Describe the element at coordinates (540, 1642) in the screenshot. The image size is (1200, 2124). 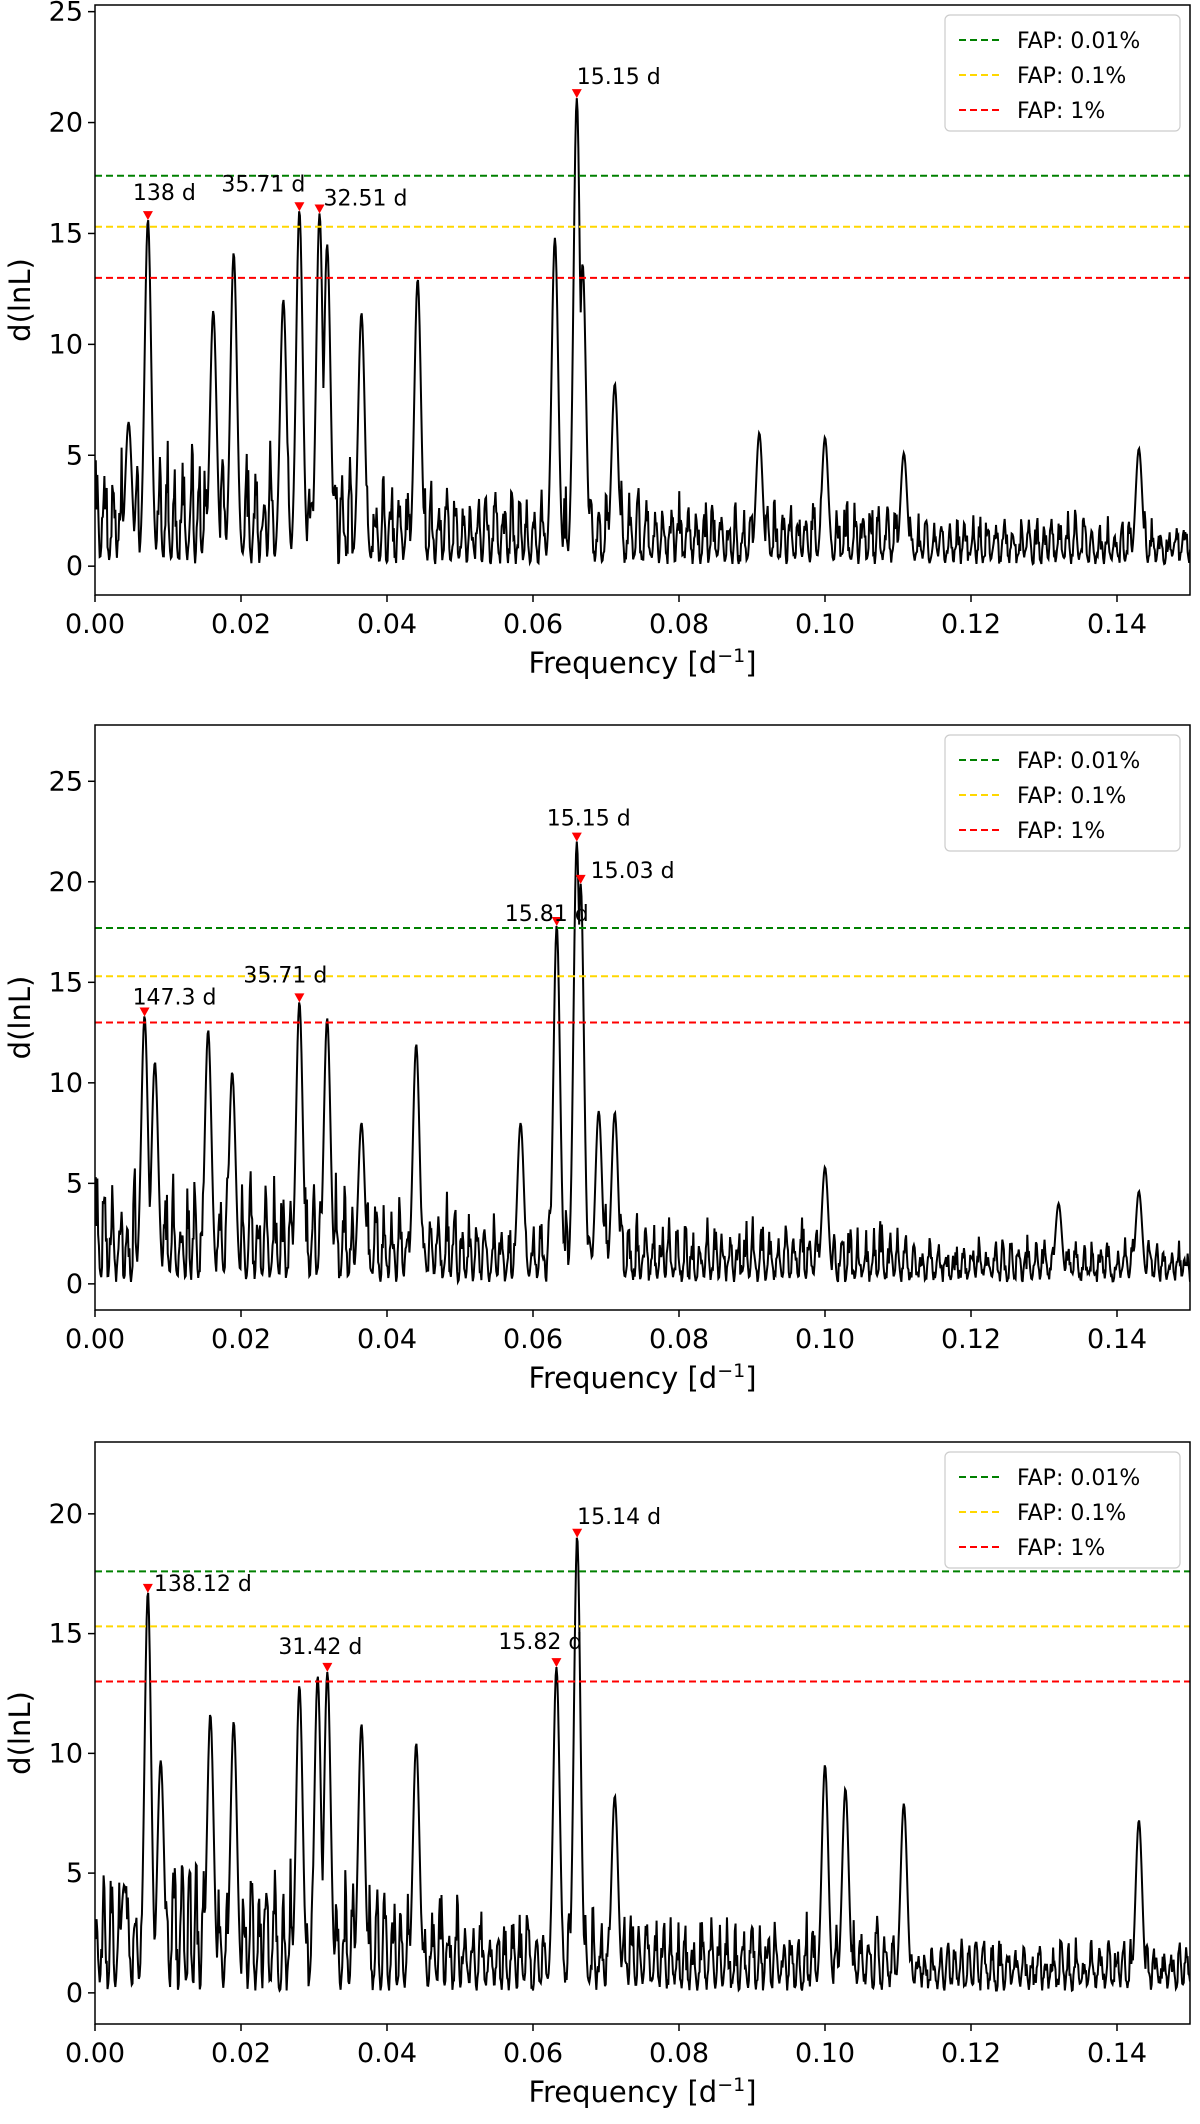
I see `peak-label: 15.82 d` at that location.